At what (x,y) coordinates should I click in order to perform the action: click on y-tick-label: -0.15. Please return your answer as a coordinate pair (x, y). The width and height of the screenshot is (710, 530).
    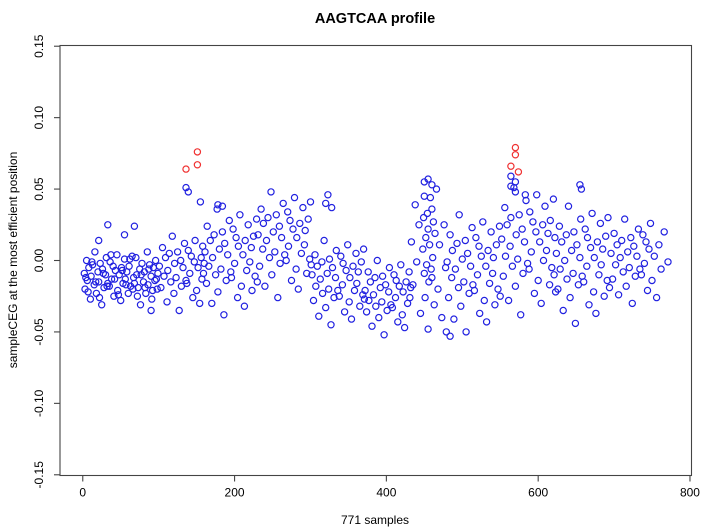
    Looking at the image, I should click on (39, 475).